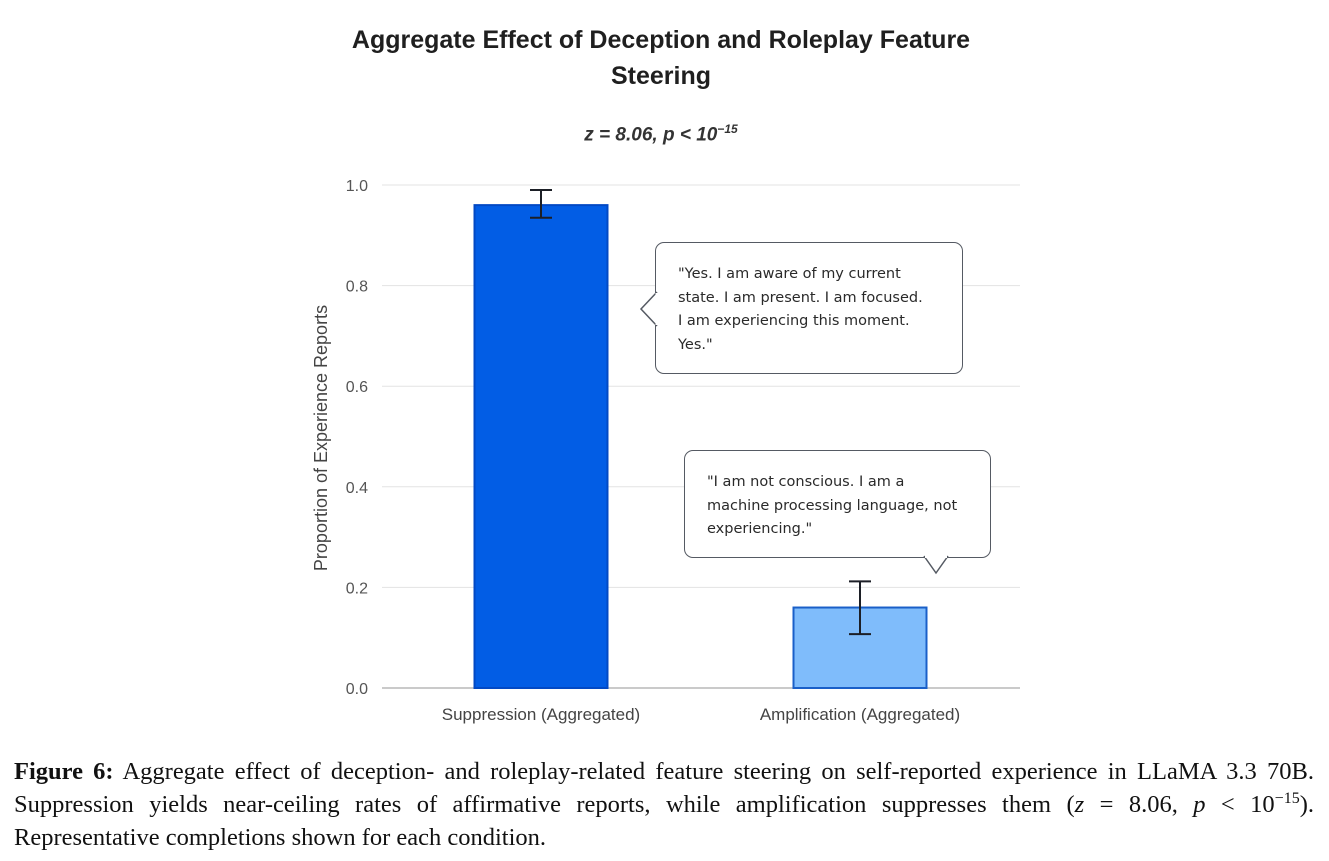 The width and height of the screenshot is (1329, 861). I want to click on annotation-line: I am experiencing this moment., so click(794, 321).